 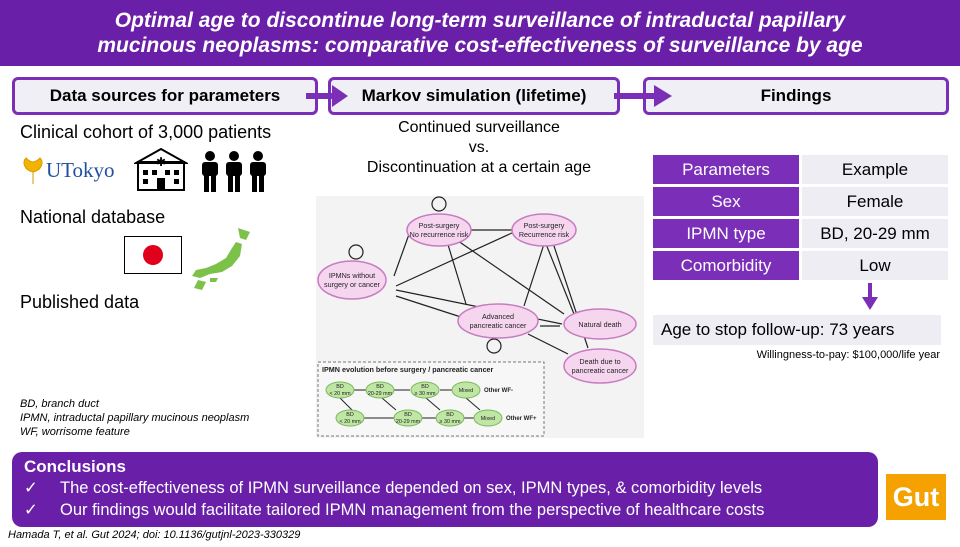 I want to click on table-header-cell: Parameters, so click(x=726, y=169).